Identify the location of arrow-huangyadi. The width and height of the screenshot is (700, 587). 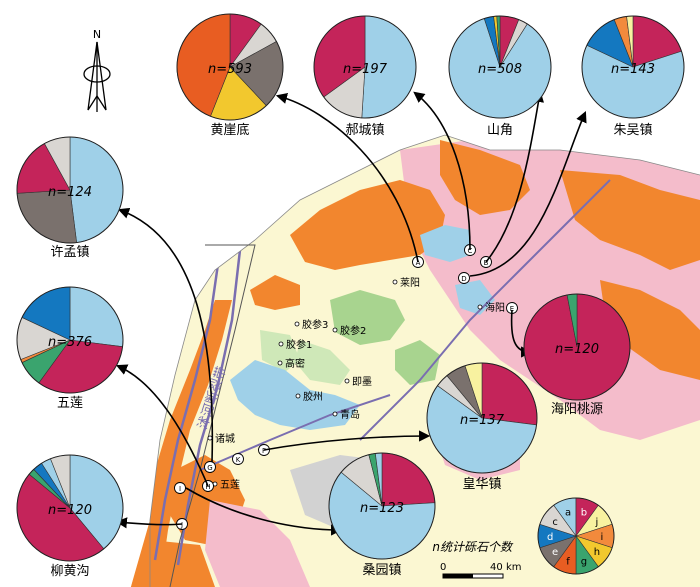
(347, 177).